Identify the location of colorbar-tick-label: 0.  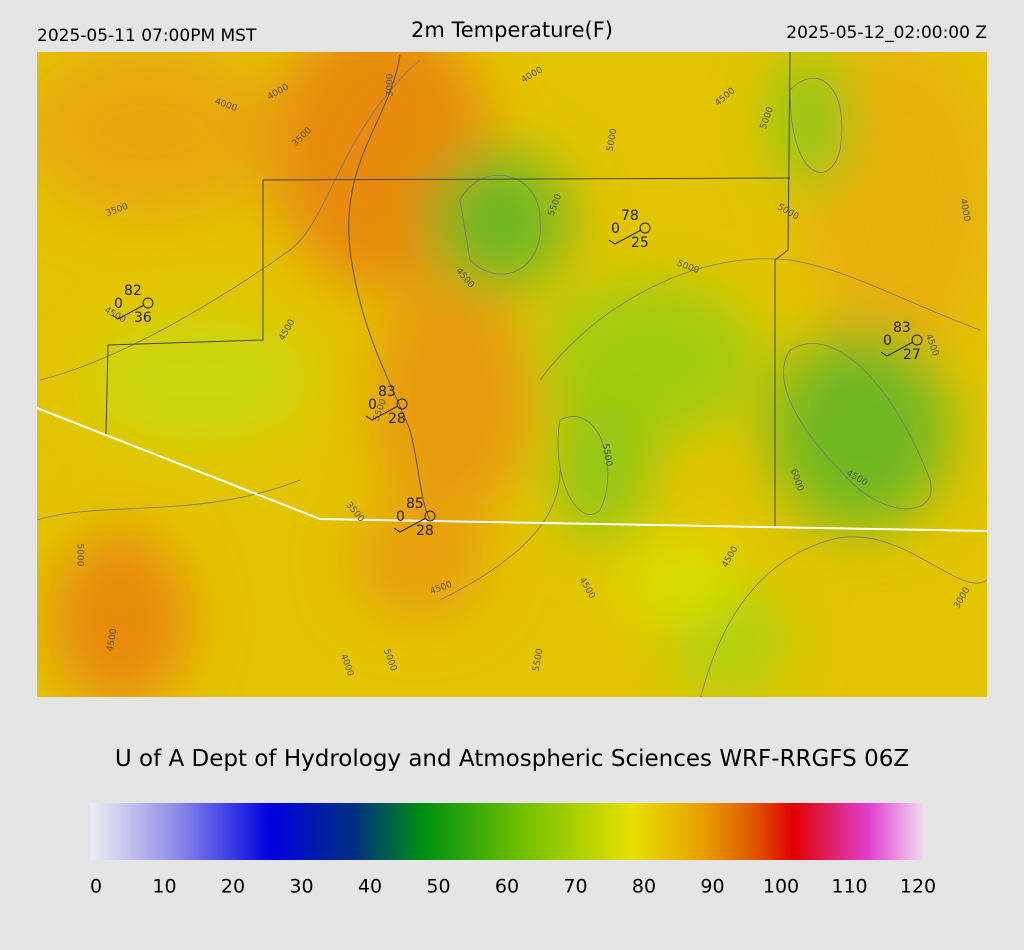
(96, 887).